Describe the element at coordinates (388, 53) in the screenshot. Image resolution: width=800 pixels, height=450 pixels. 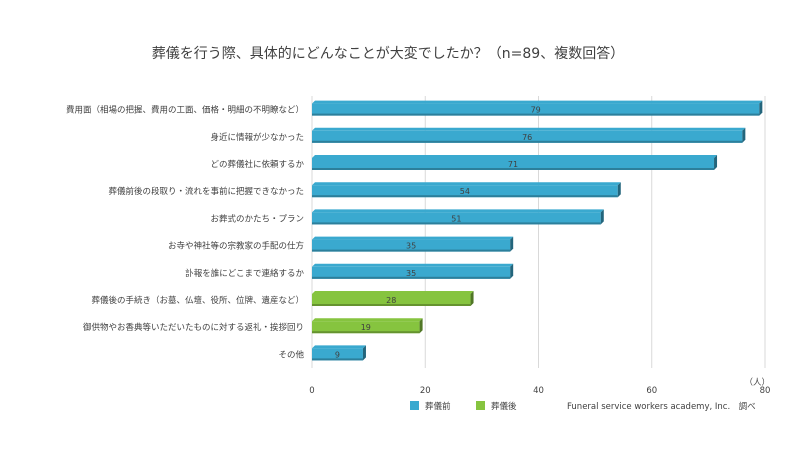
I see `chart-title: 葬儀を行う際、具体的にどんなことが大変でしたか？（n=89、複数回答）` at that location.